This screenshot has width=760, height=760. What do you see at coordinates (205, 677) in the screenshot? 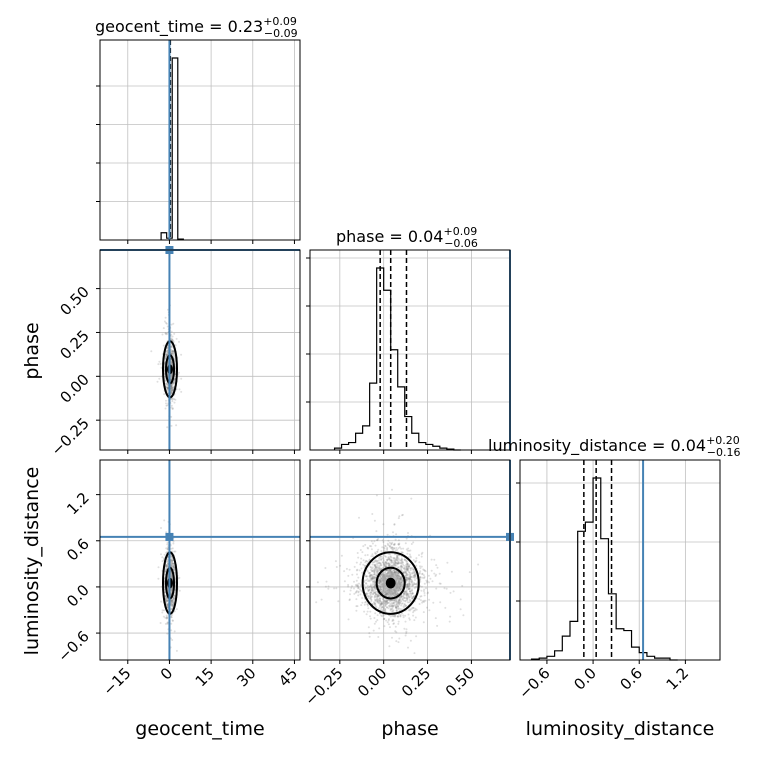
I see `panel-luminosity-distance-vs-geocent-time-xtick-label-2: 15` at bounding box center [205, 677].